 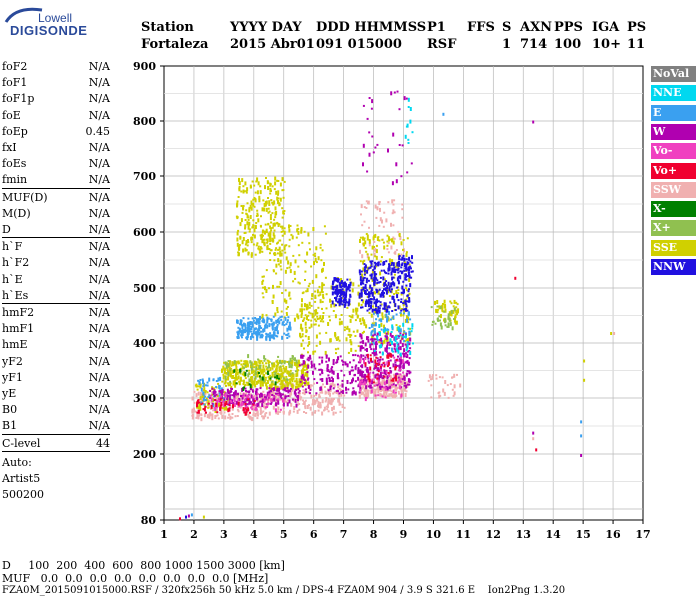 I want to click on param-name: foF1, so click(x=15, y=83).